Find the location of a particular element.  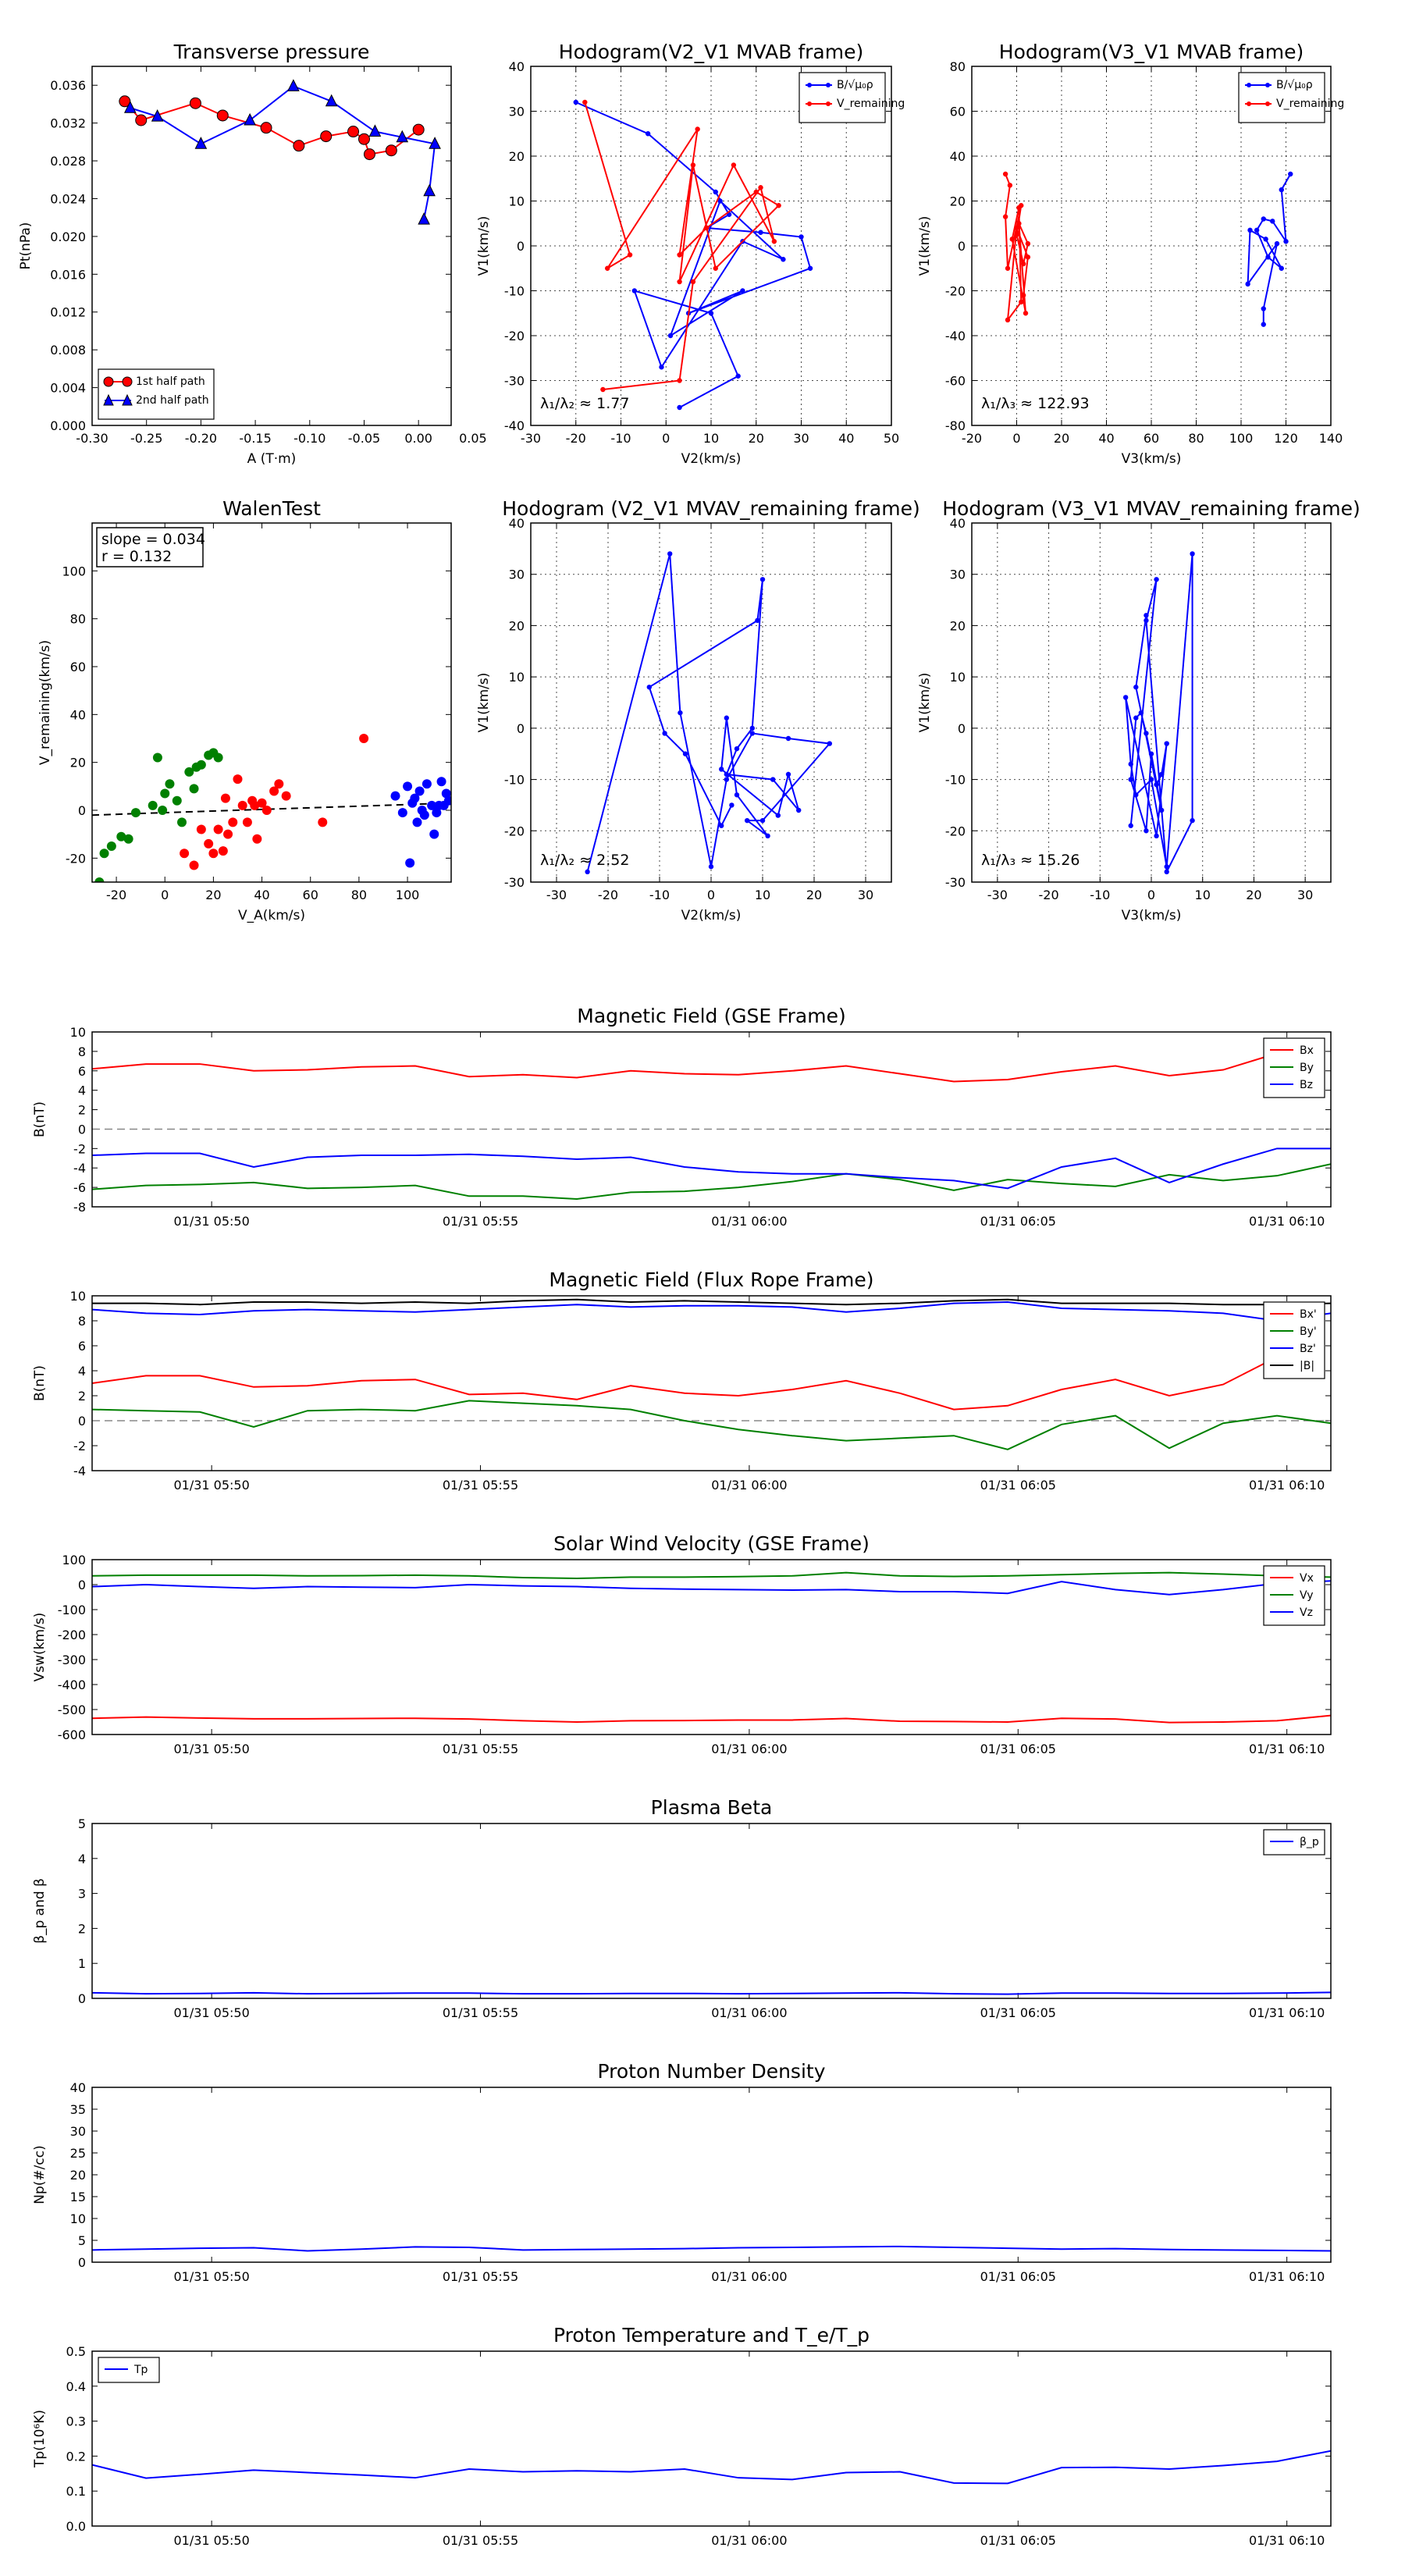

legend: Tp is located at coordinates (129, 2370).